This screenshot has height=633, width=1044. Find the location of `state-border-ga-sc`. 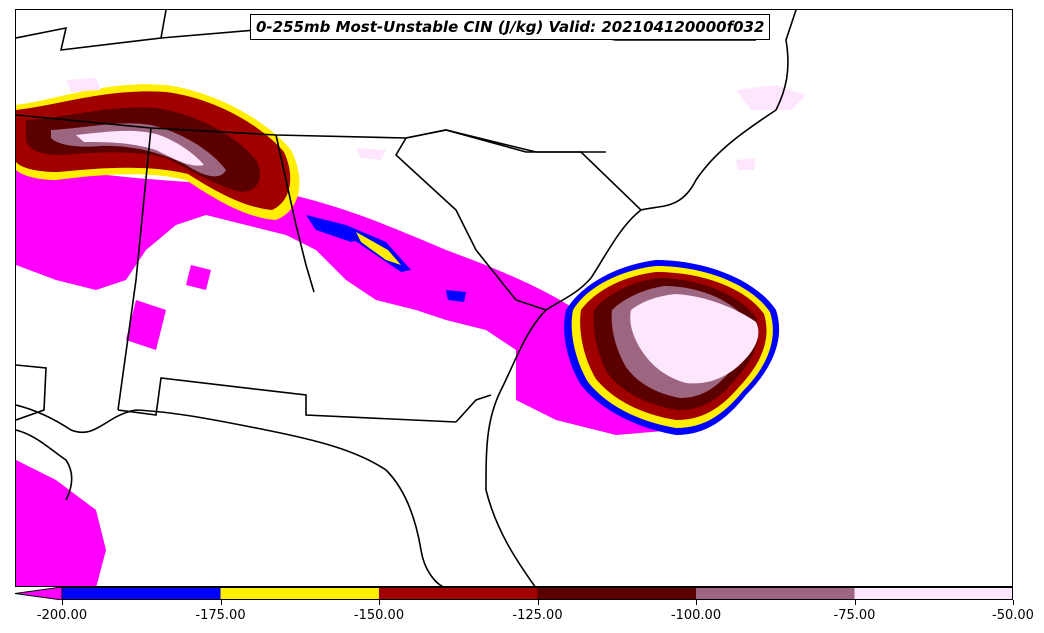

state-border-ga-sc is located at coordinates (470, 224).